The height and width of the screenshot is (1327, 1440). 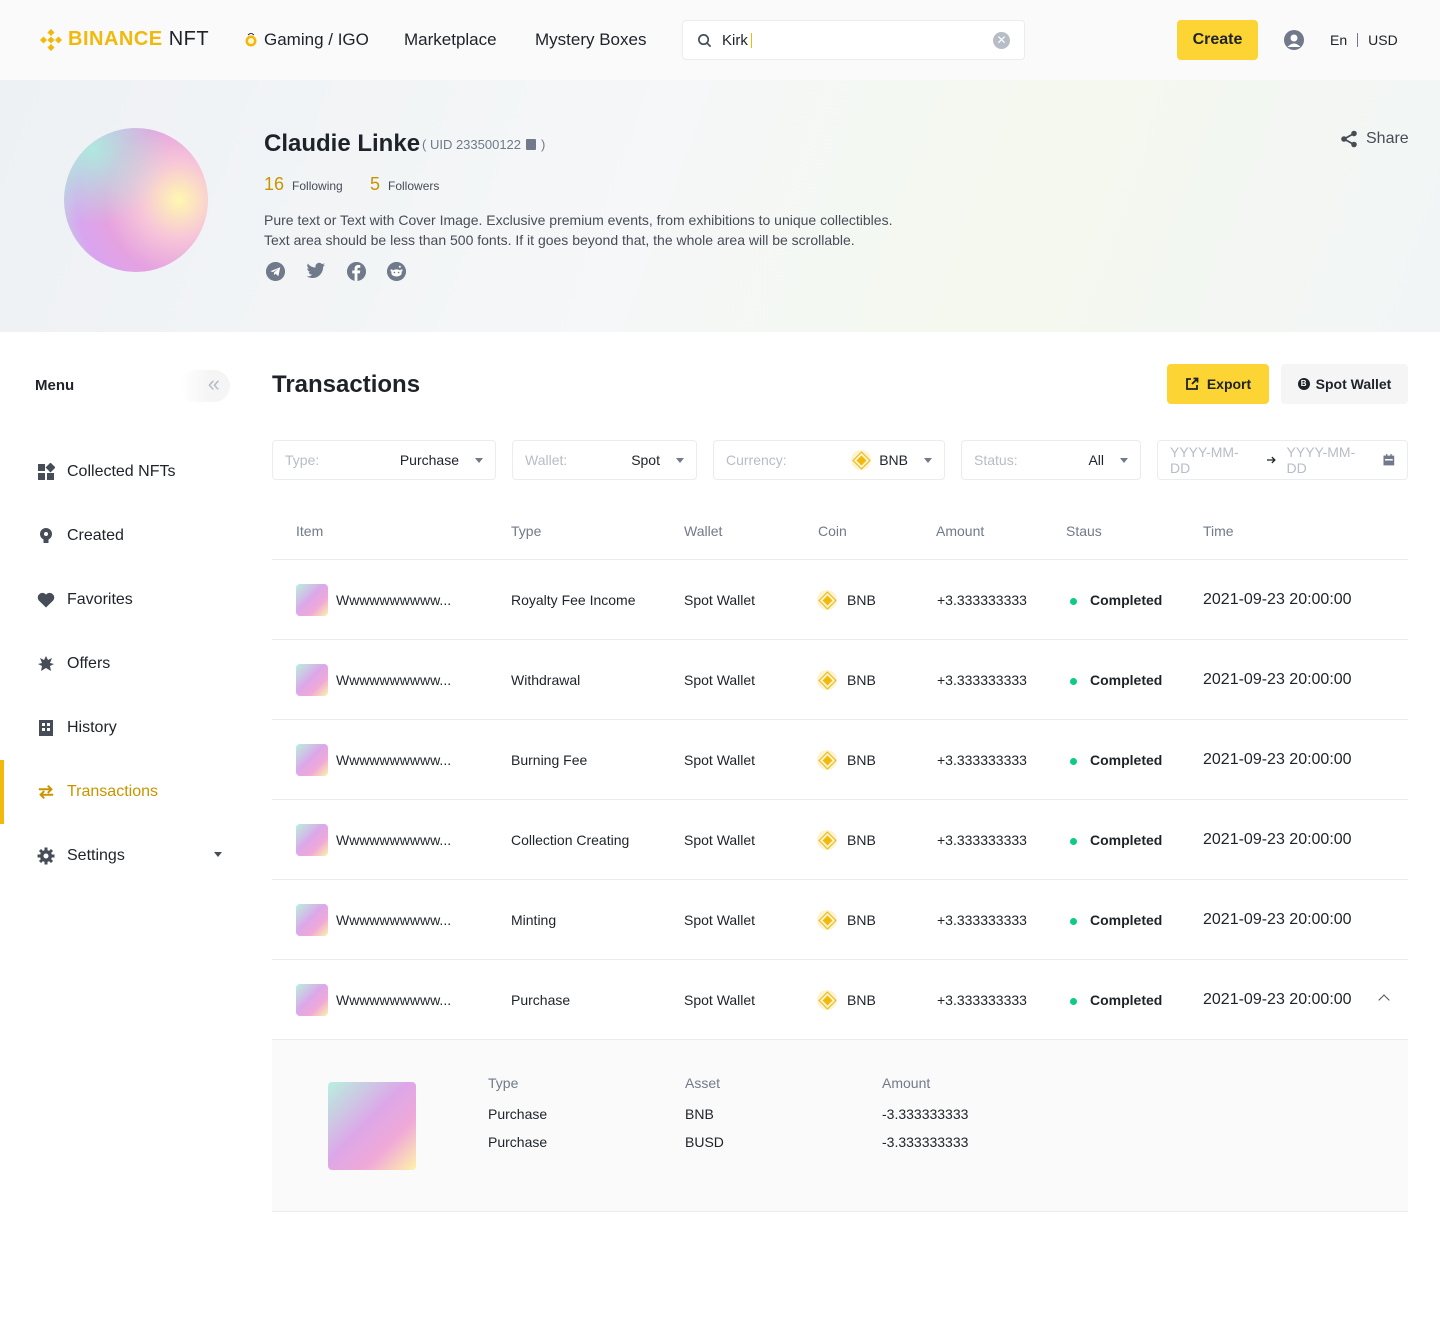 What do you see at coordinates (1126, 600) in the screenshot?
I see `row-status-label: Completed` at bounding box center [1126, 600].